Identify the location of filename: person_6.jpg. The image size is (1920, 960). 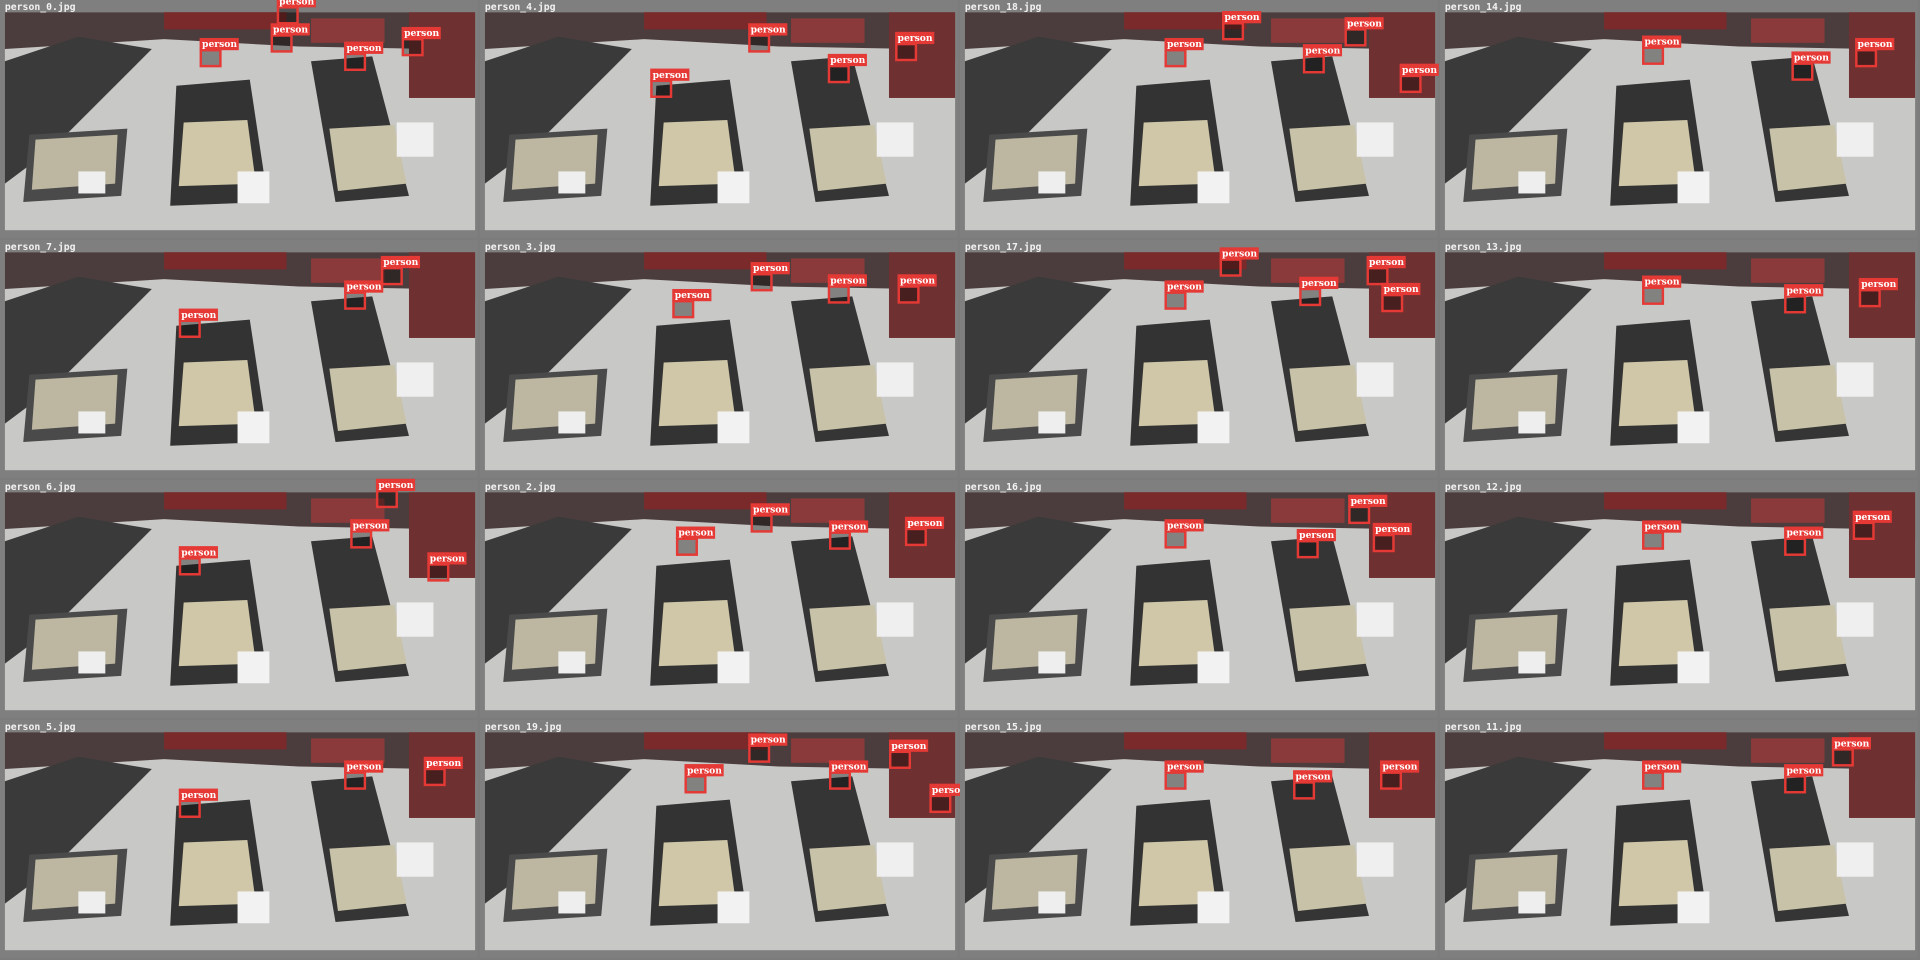
(40, 487).